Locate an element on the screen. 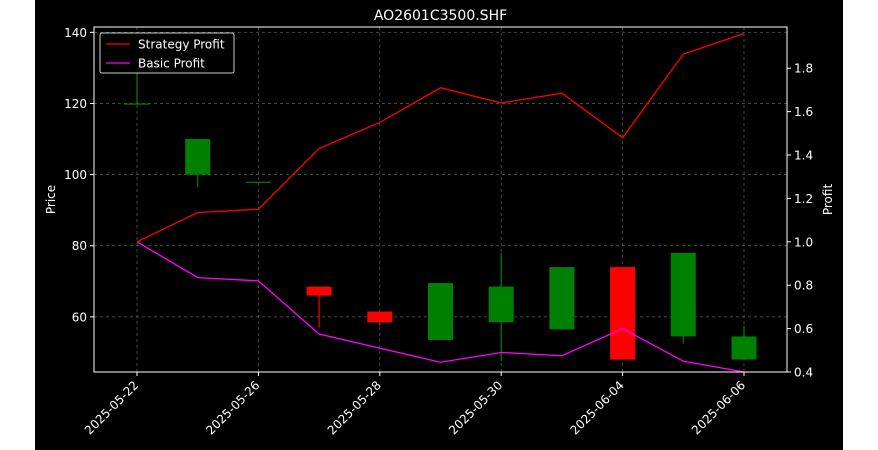  y2-tick-label: 0.8 is located at coordinates (803, 286).